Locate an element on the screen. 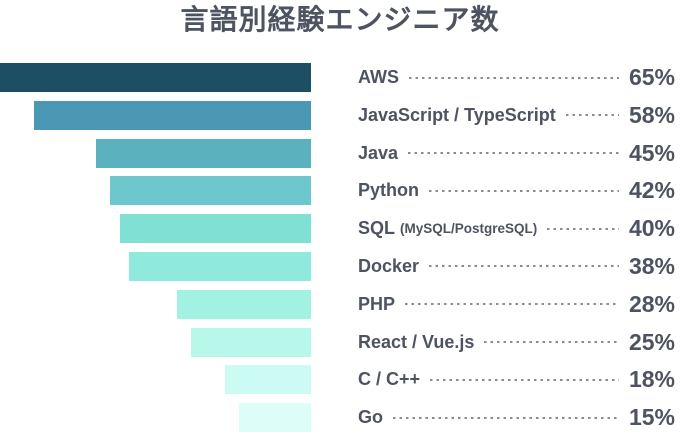 The height and width of the screenshot is (438, 680). category-label: PHP is located at coordinates (377, 303).